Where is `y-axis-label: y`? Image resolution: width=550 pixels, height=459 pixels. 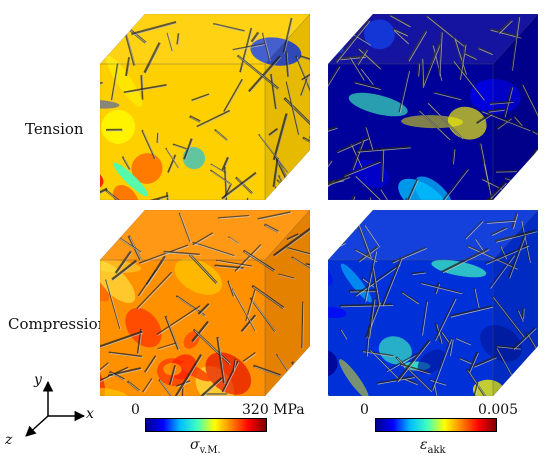
y-axis-label: y is located at coordinates (38, 380).